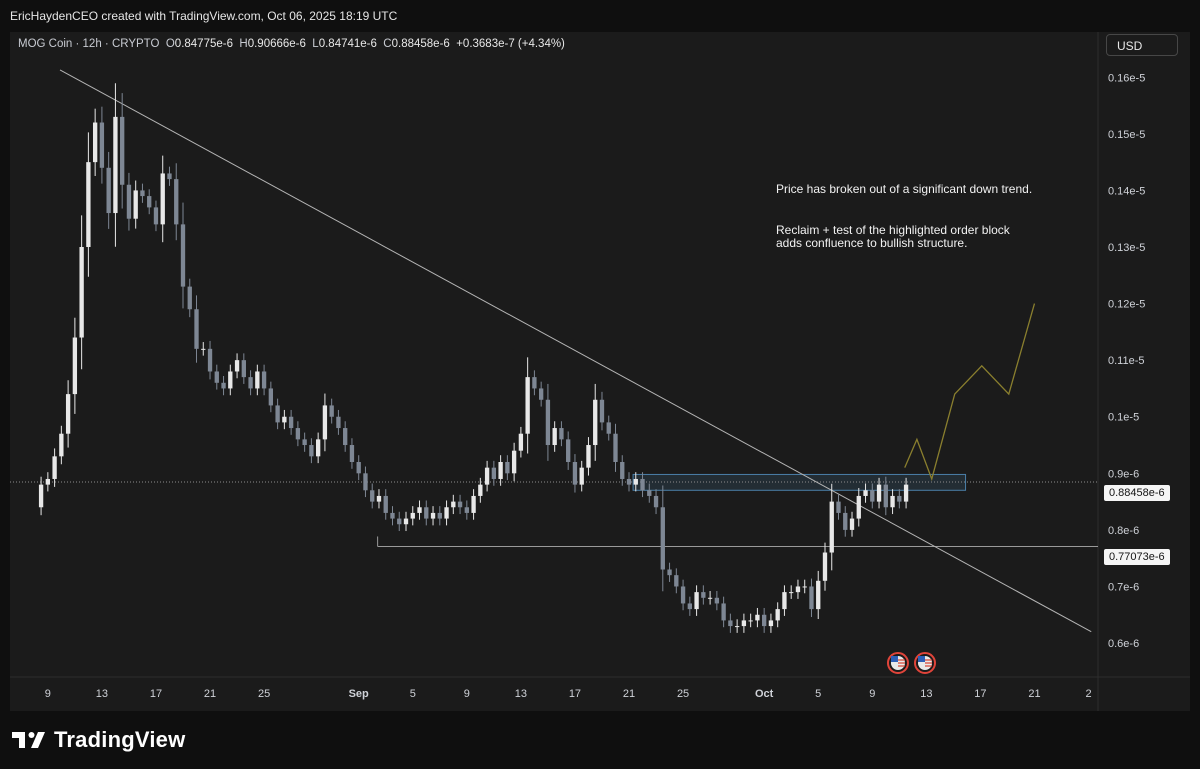 The image size is (1200, 769). What do you see at coordinates (1137, 493) in the screenshot?
I see `current-price-tag: 0.88458e-6` at bounding box center [1137, 493].